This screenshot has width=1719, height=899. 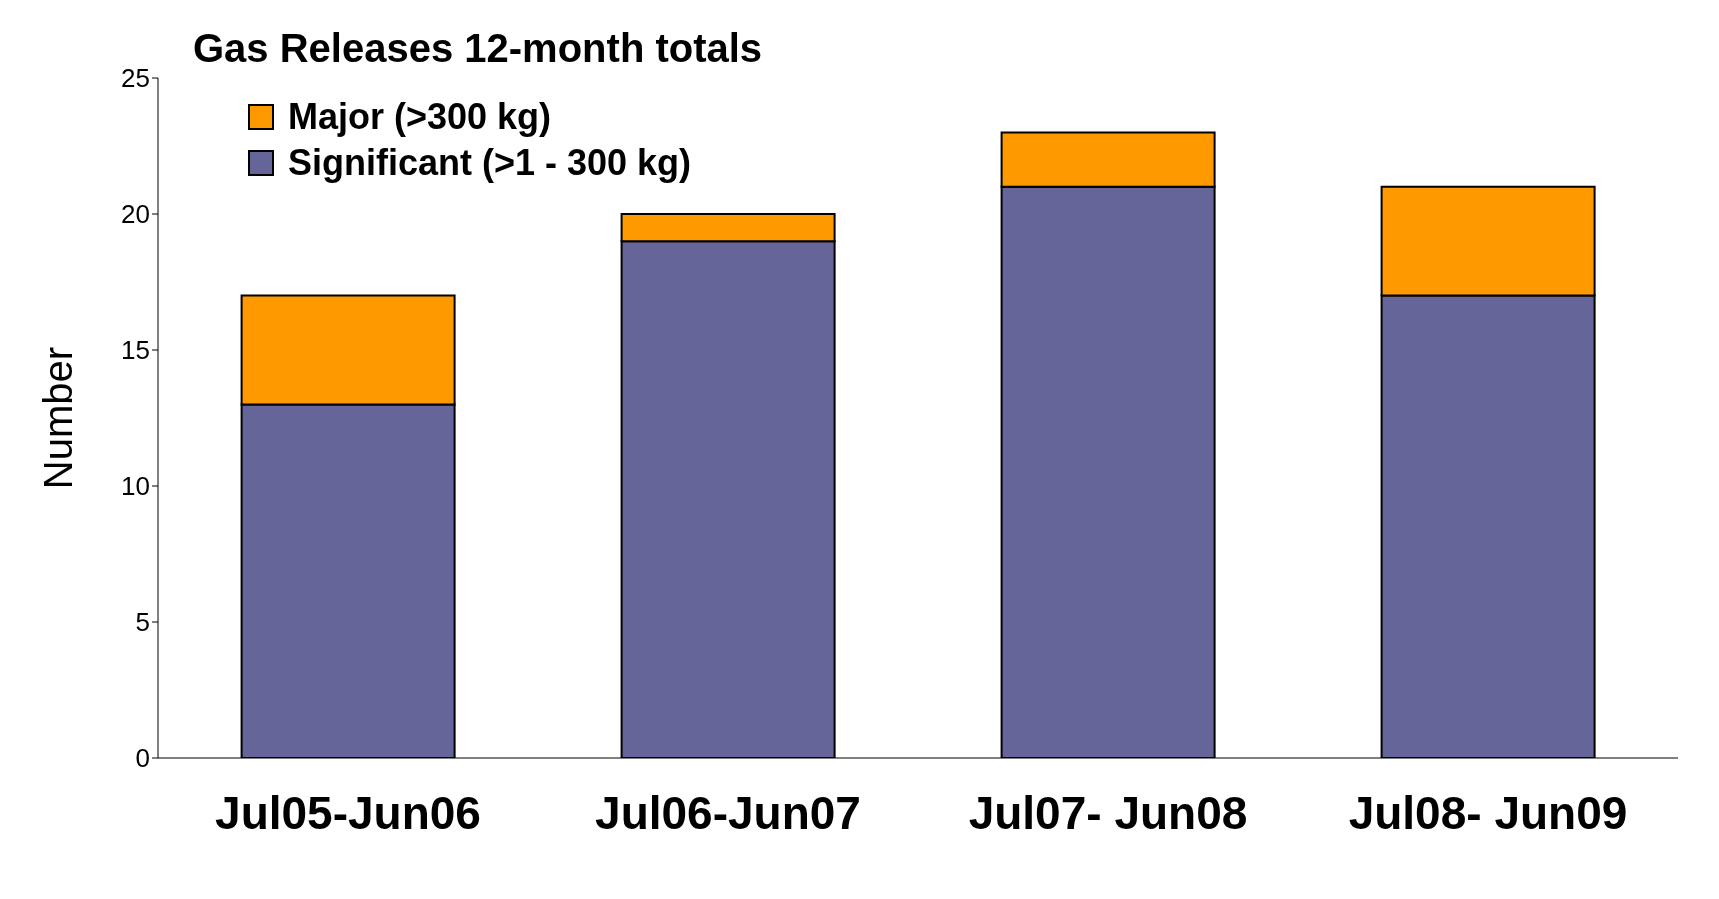 What do you see at coordinates (728, 812) in the screenshot?
I see `x-tick-label: Jul06-Jun07` at bounding box center [728, 812].